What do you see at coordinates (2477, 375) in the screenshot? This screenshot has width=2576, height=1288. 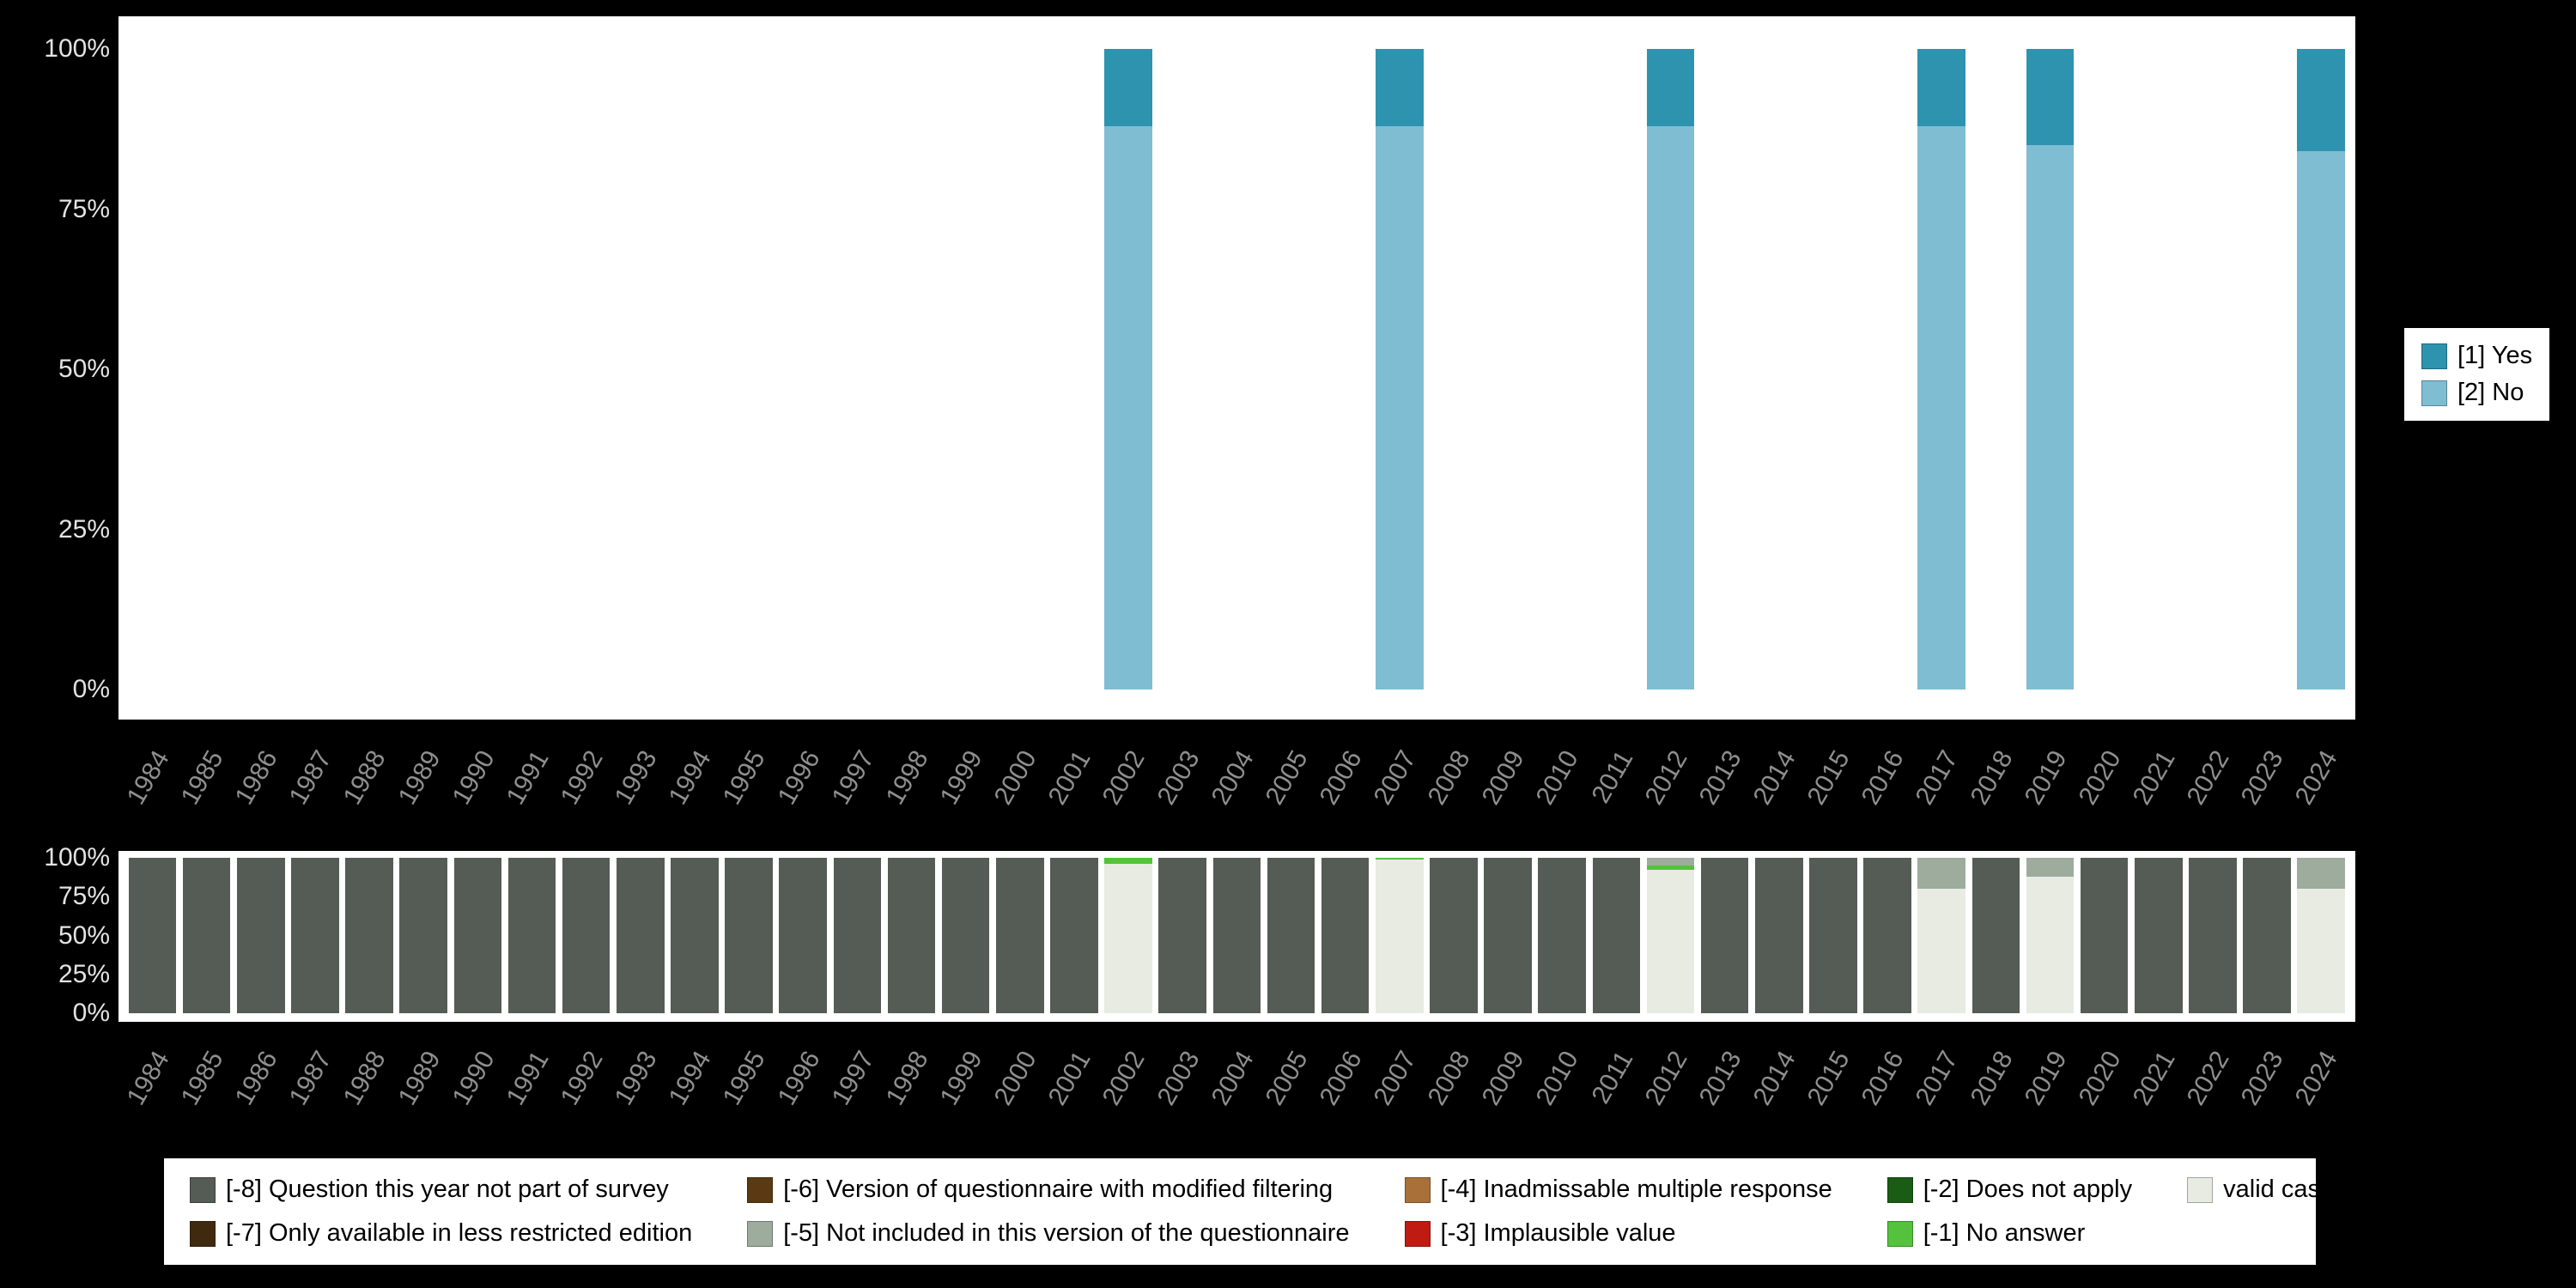 I see `response-chart-legend: [1] Yes [2] No` at bounding box center [2477, 375].